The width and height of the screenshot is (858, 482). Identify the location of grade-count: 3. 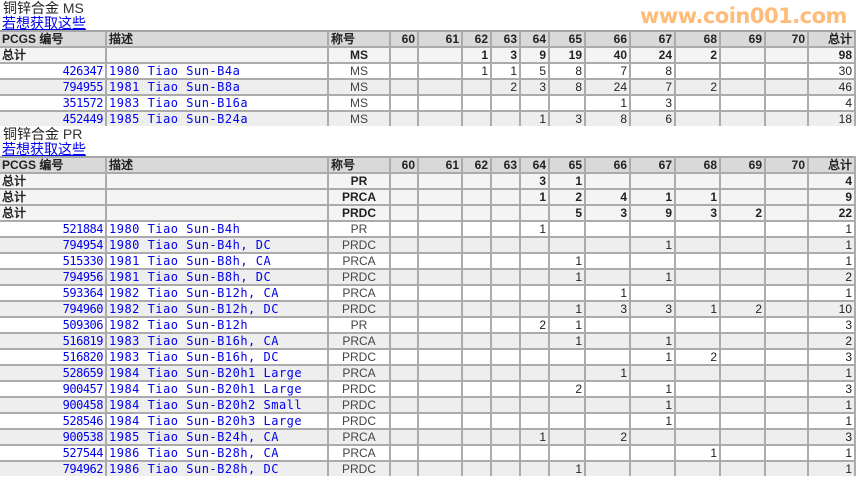
(608, 212).